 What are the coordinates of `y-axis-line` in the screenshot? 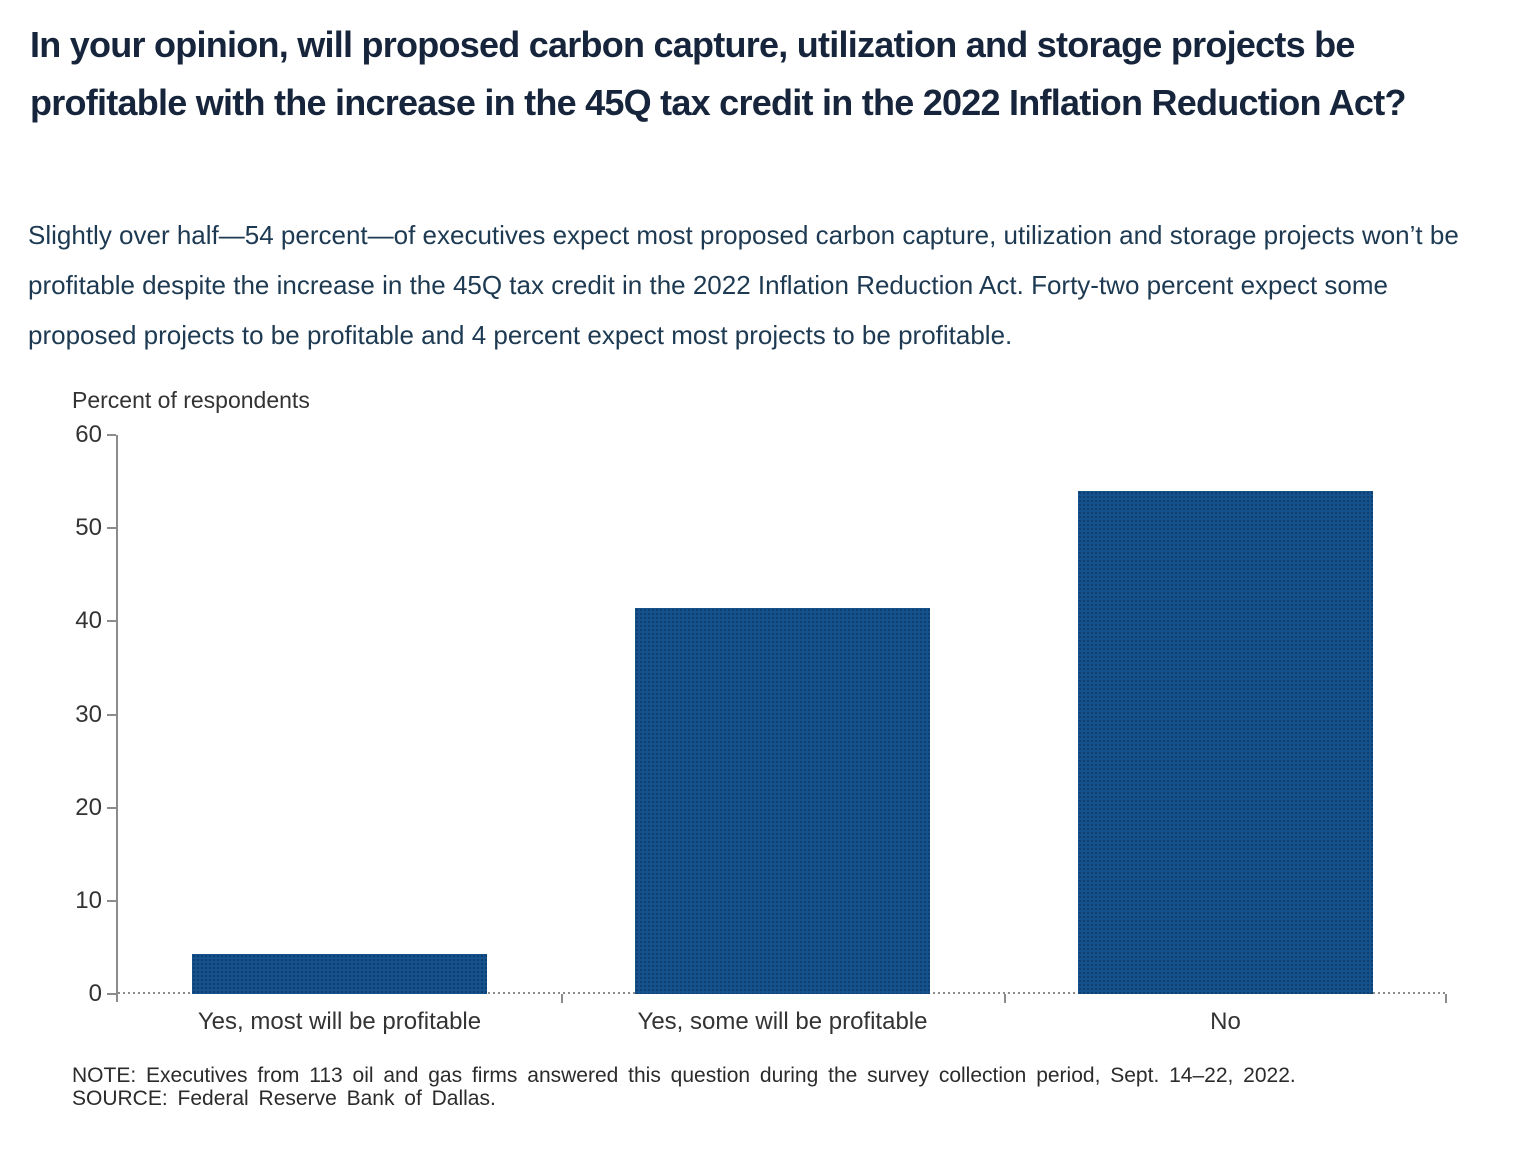 It's located at (117, 718).